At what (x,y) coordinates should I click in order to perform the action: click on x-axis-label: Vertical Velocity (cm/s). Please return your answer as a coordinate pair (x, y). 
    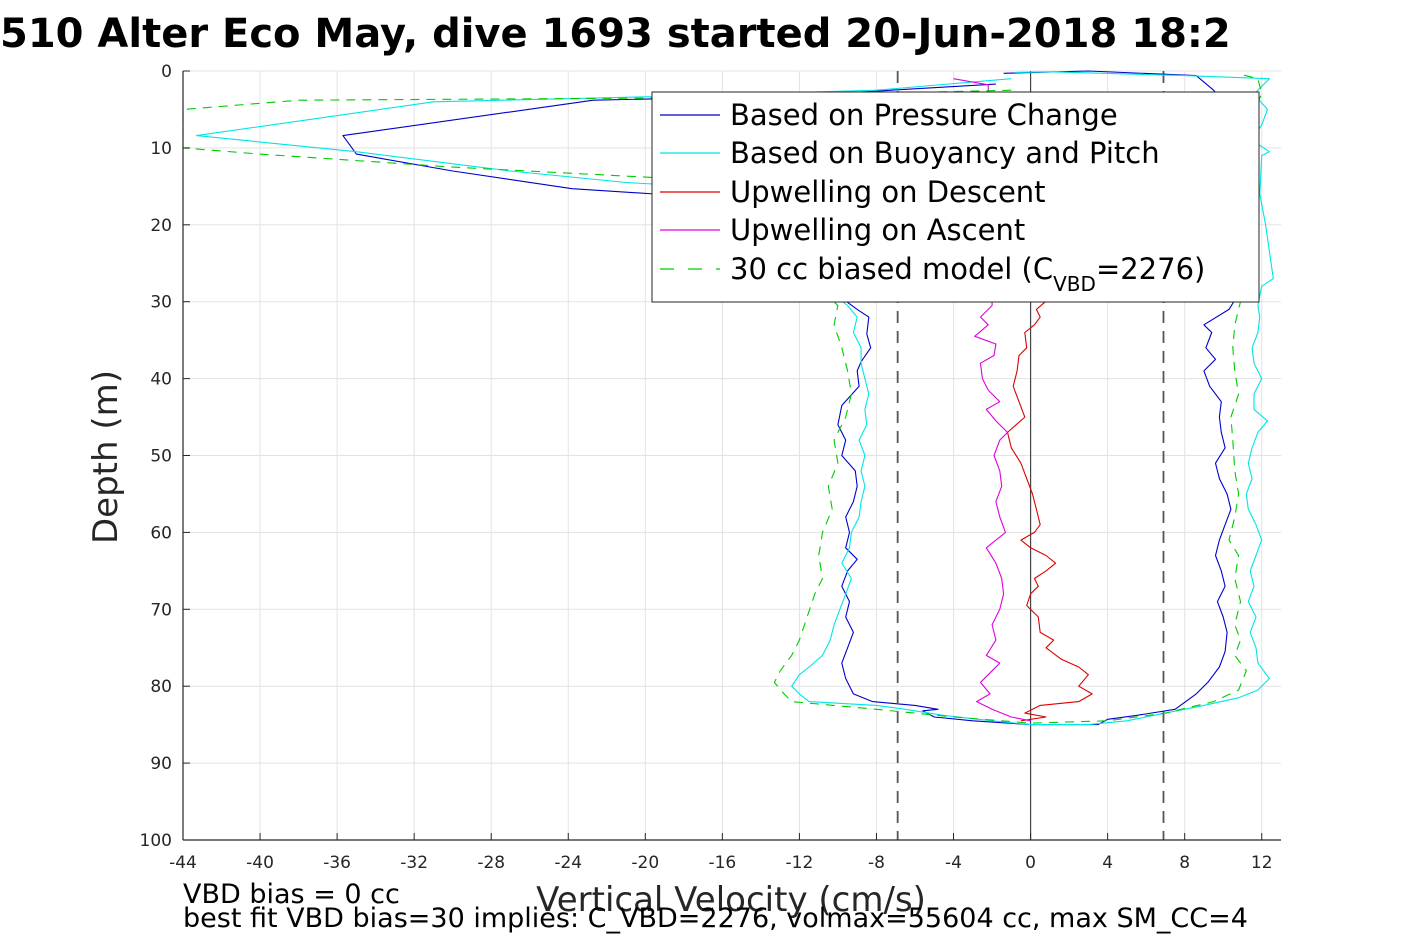
    Looking at the image, I should click on (731, 900).